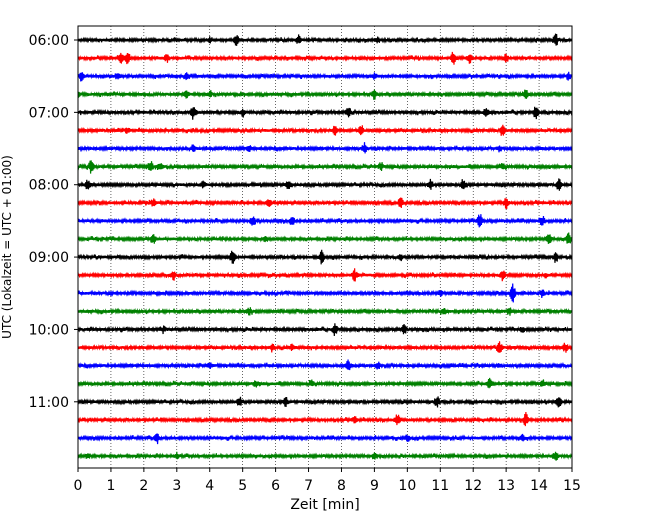  I want to click on x-tick-label: 0, so click(78, 486).